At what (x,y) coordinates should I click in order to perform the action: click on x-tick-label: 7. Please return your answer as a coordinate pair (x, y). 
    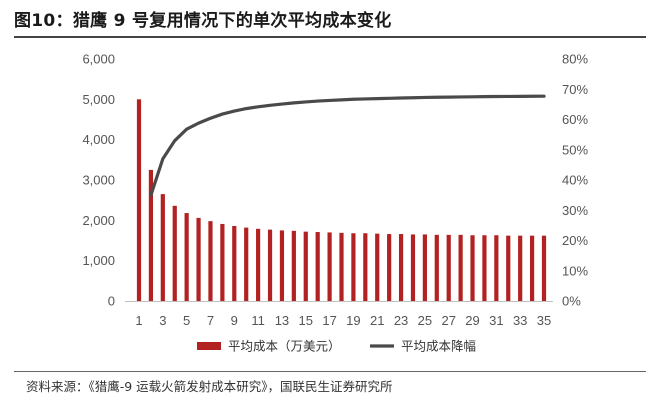
    Looking at the image, I should click on (210, 320).